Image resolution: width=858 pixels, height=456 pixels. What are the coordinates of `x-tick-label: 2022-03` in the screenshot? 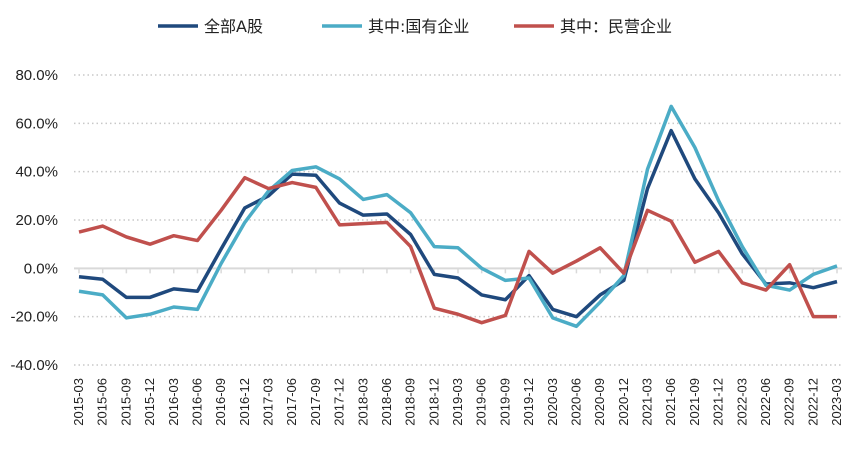 It's located at (741, 402).